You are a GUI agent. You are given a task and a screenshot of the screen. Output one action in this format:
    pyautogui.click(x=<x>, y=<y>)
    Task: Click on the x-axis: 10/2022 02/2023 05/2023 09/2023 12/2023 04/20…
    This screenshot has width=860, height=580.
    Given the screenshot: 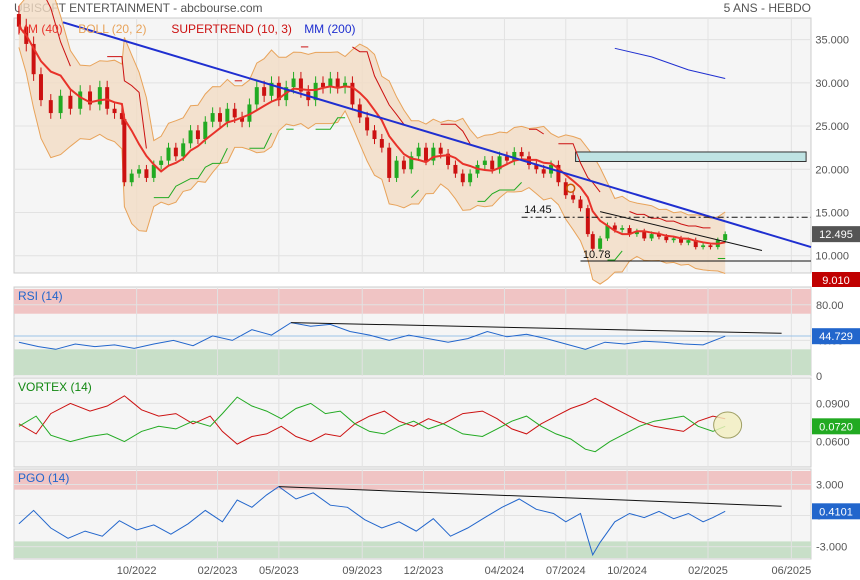 What is the action you would take?
    pyautogui.click(x=464, y=571)
    